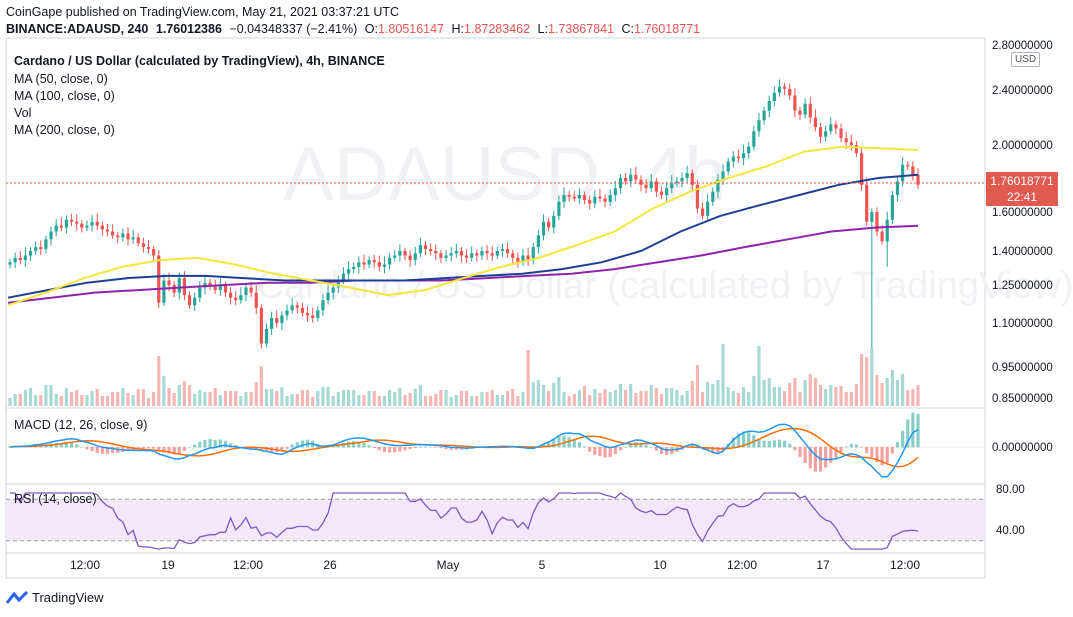 This screenshot has height=617, width=1073. I want to click on legend-ma50: MA (50, close, 0), so click(61, 79).